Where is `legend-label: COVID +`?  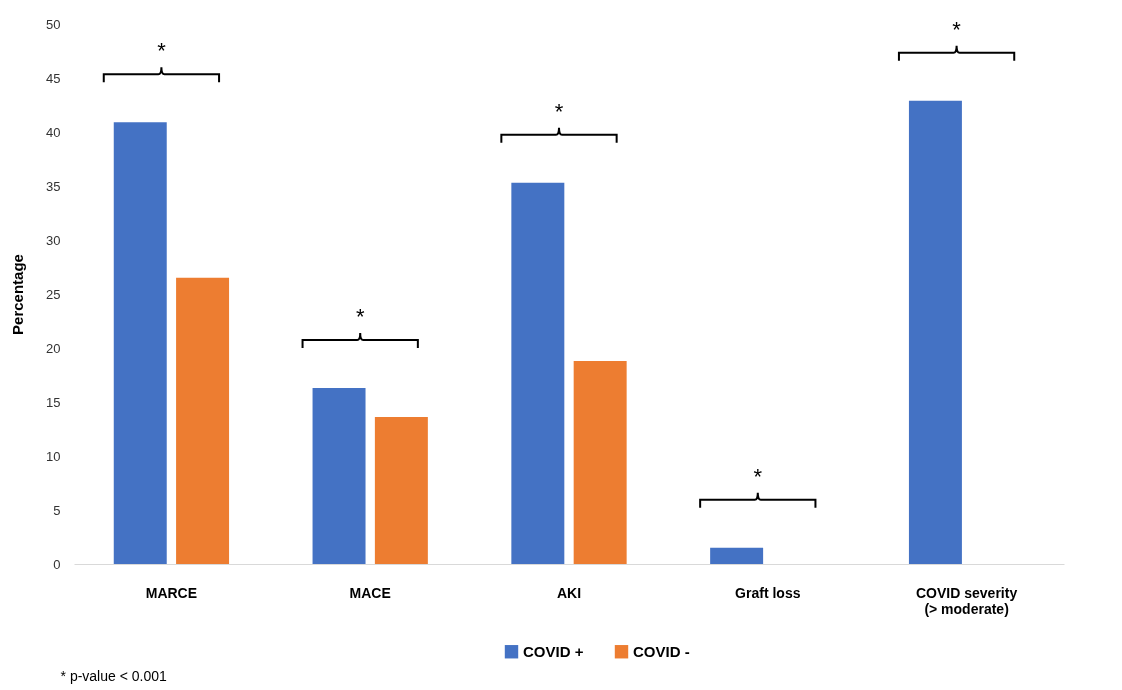 legend-label: COVID + is located at coordinates (553, 651).